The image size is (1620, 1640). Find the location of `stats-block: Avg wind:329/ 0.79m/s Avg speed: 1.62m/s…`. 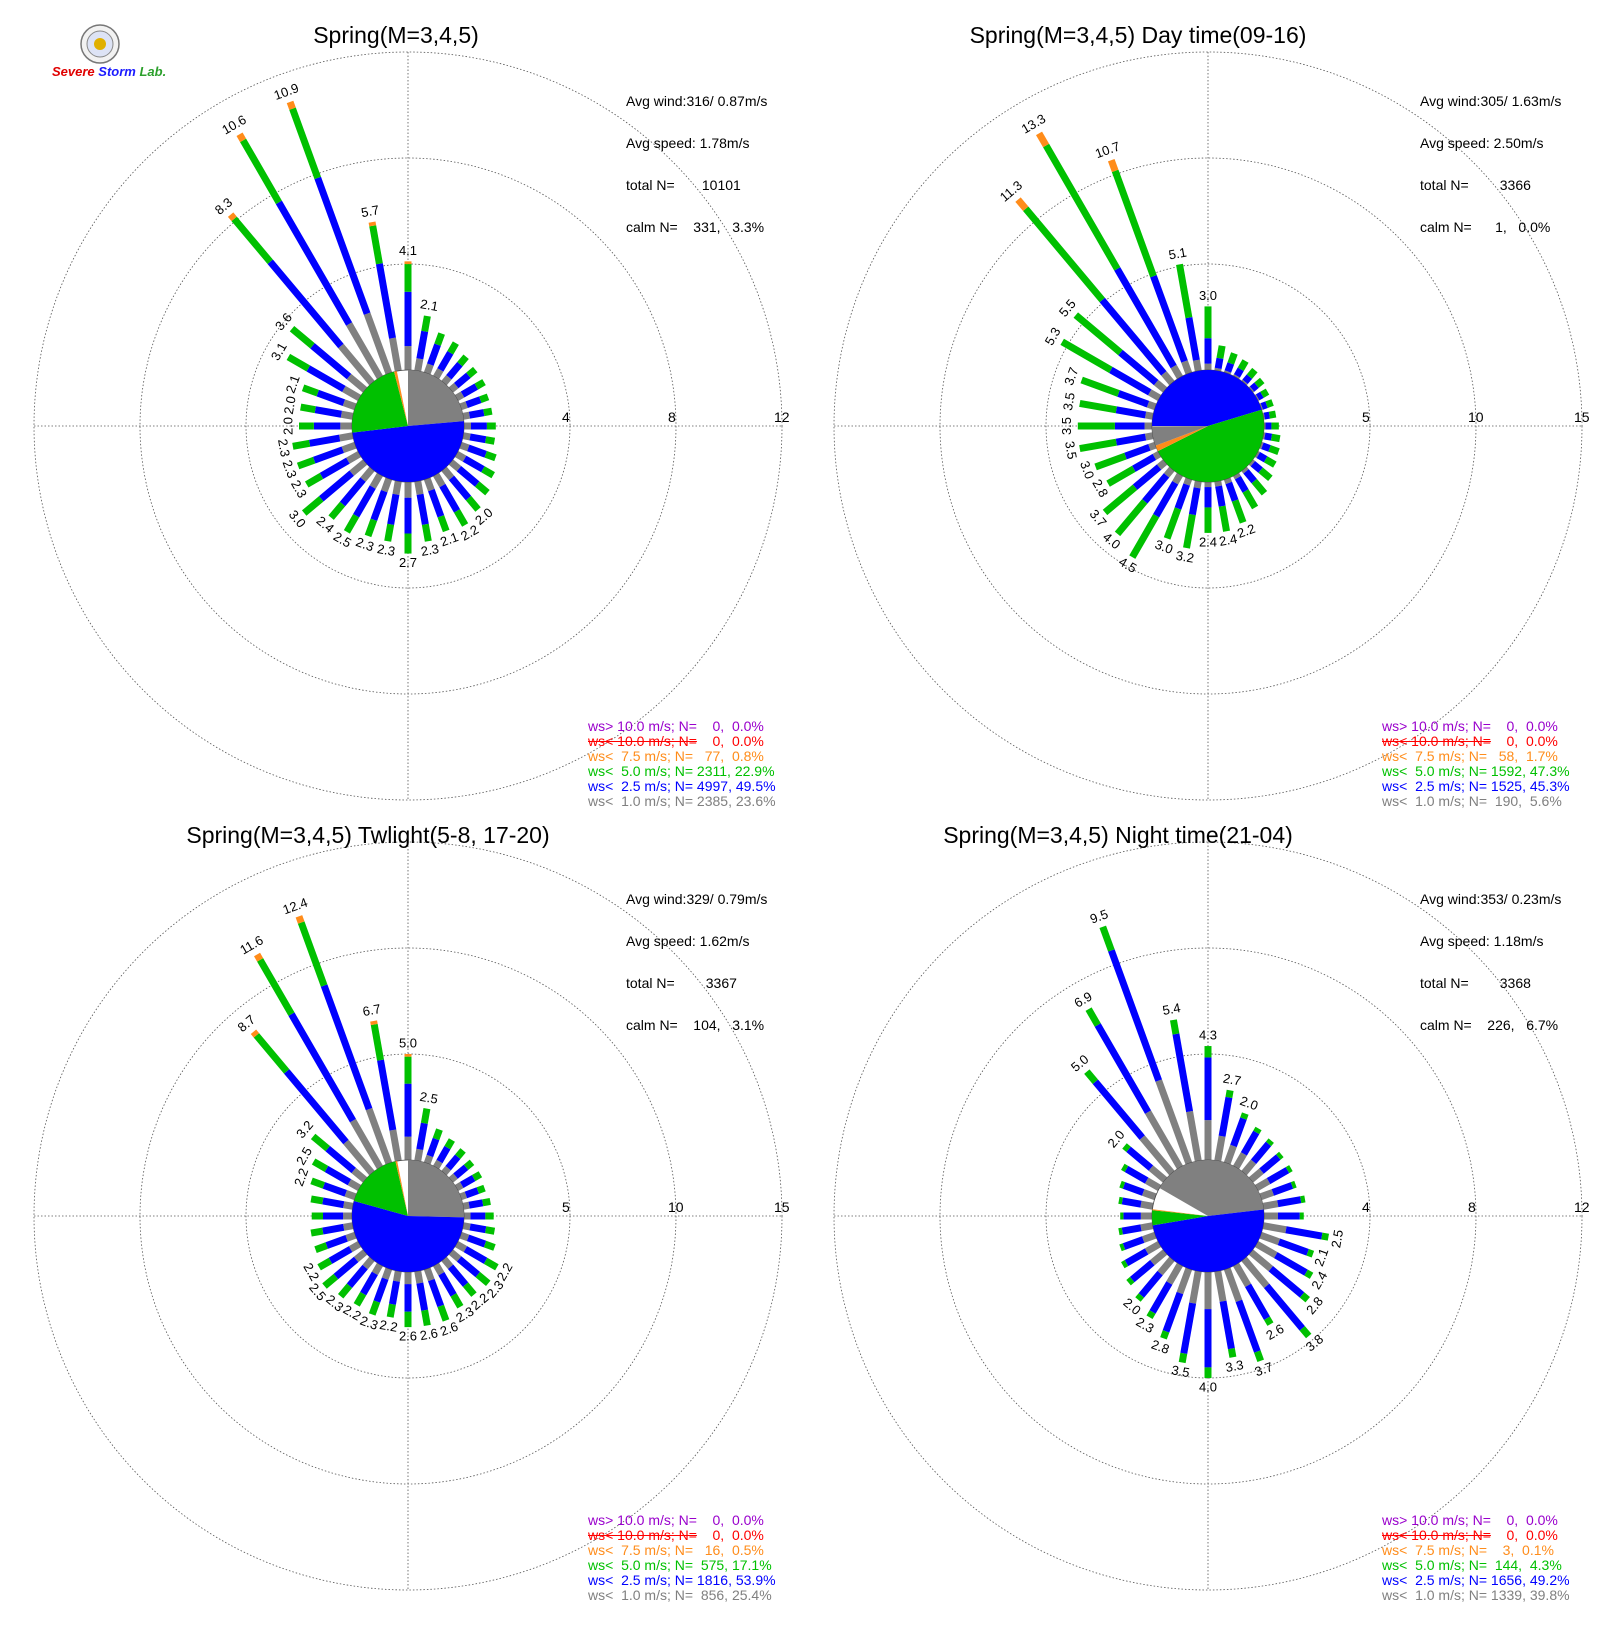

stats-block: Avg wind:329/ 0.79m/s Avg speed: 1.62m/s… is located at coordinates (696, 962).